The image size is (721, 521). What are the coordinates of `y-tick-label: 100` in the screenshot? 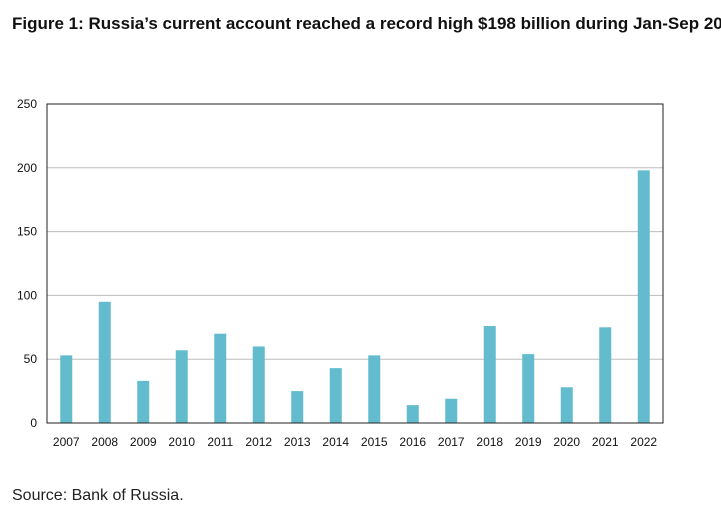 It's located at (27, 295).